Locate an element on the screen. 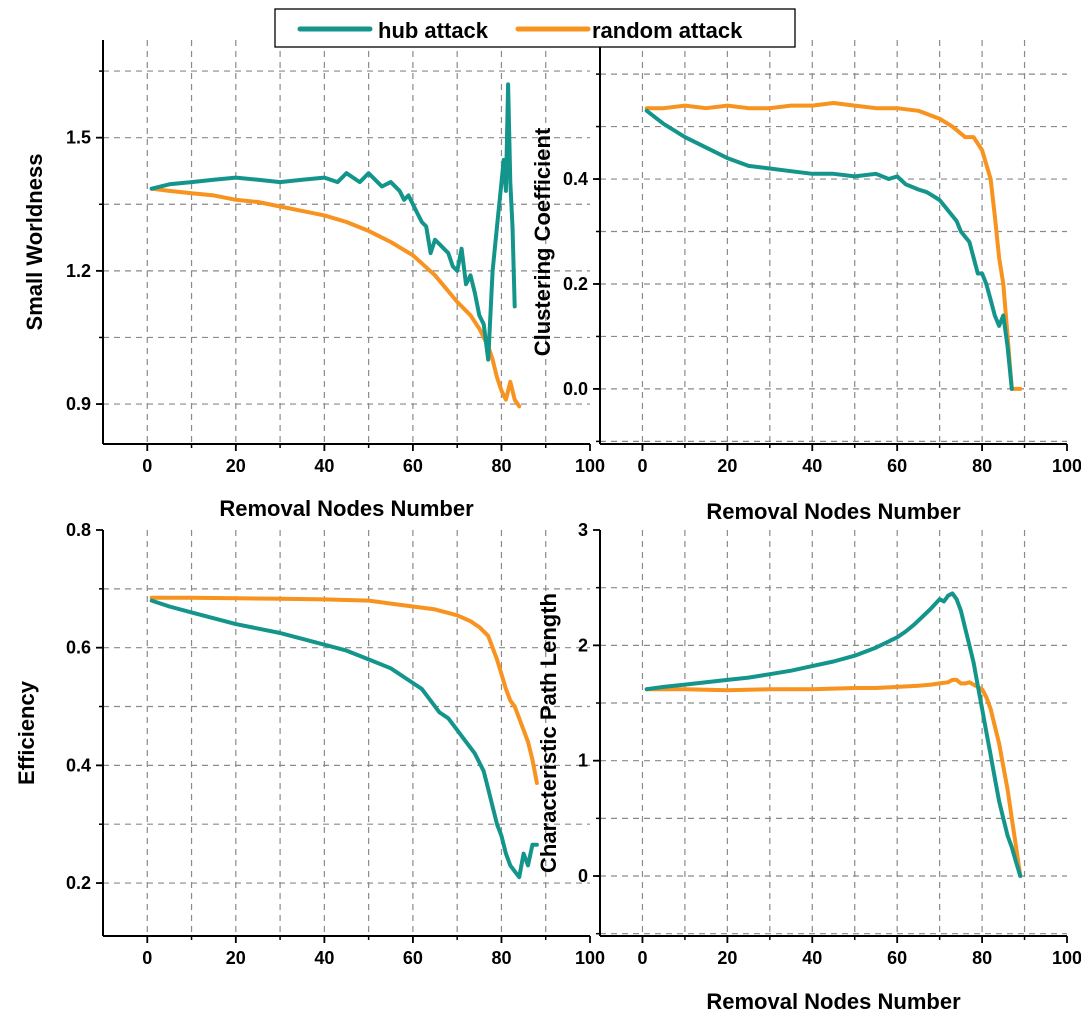 Image resolution: width=1081 pixels, height=1013 pixels. legend-label-hub-attack: hub attack is located at coordinates (433, 30).